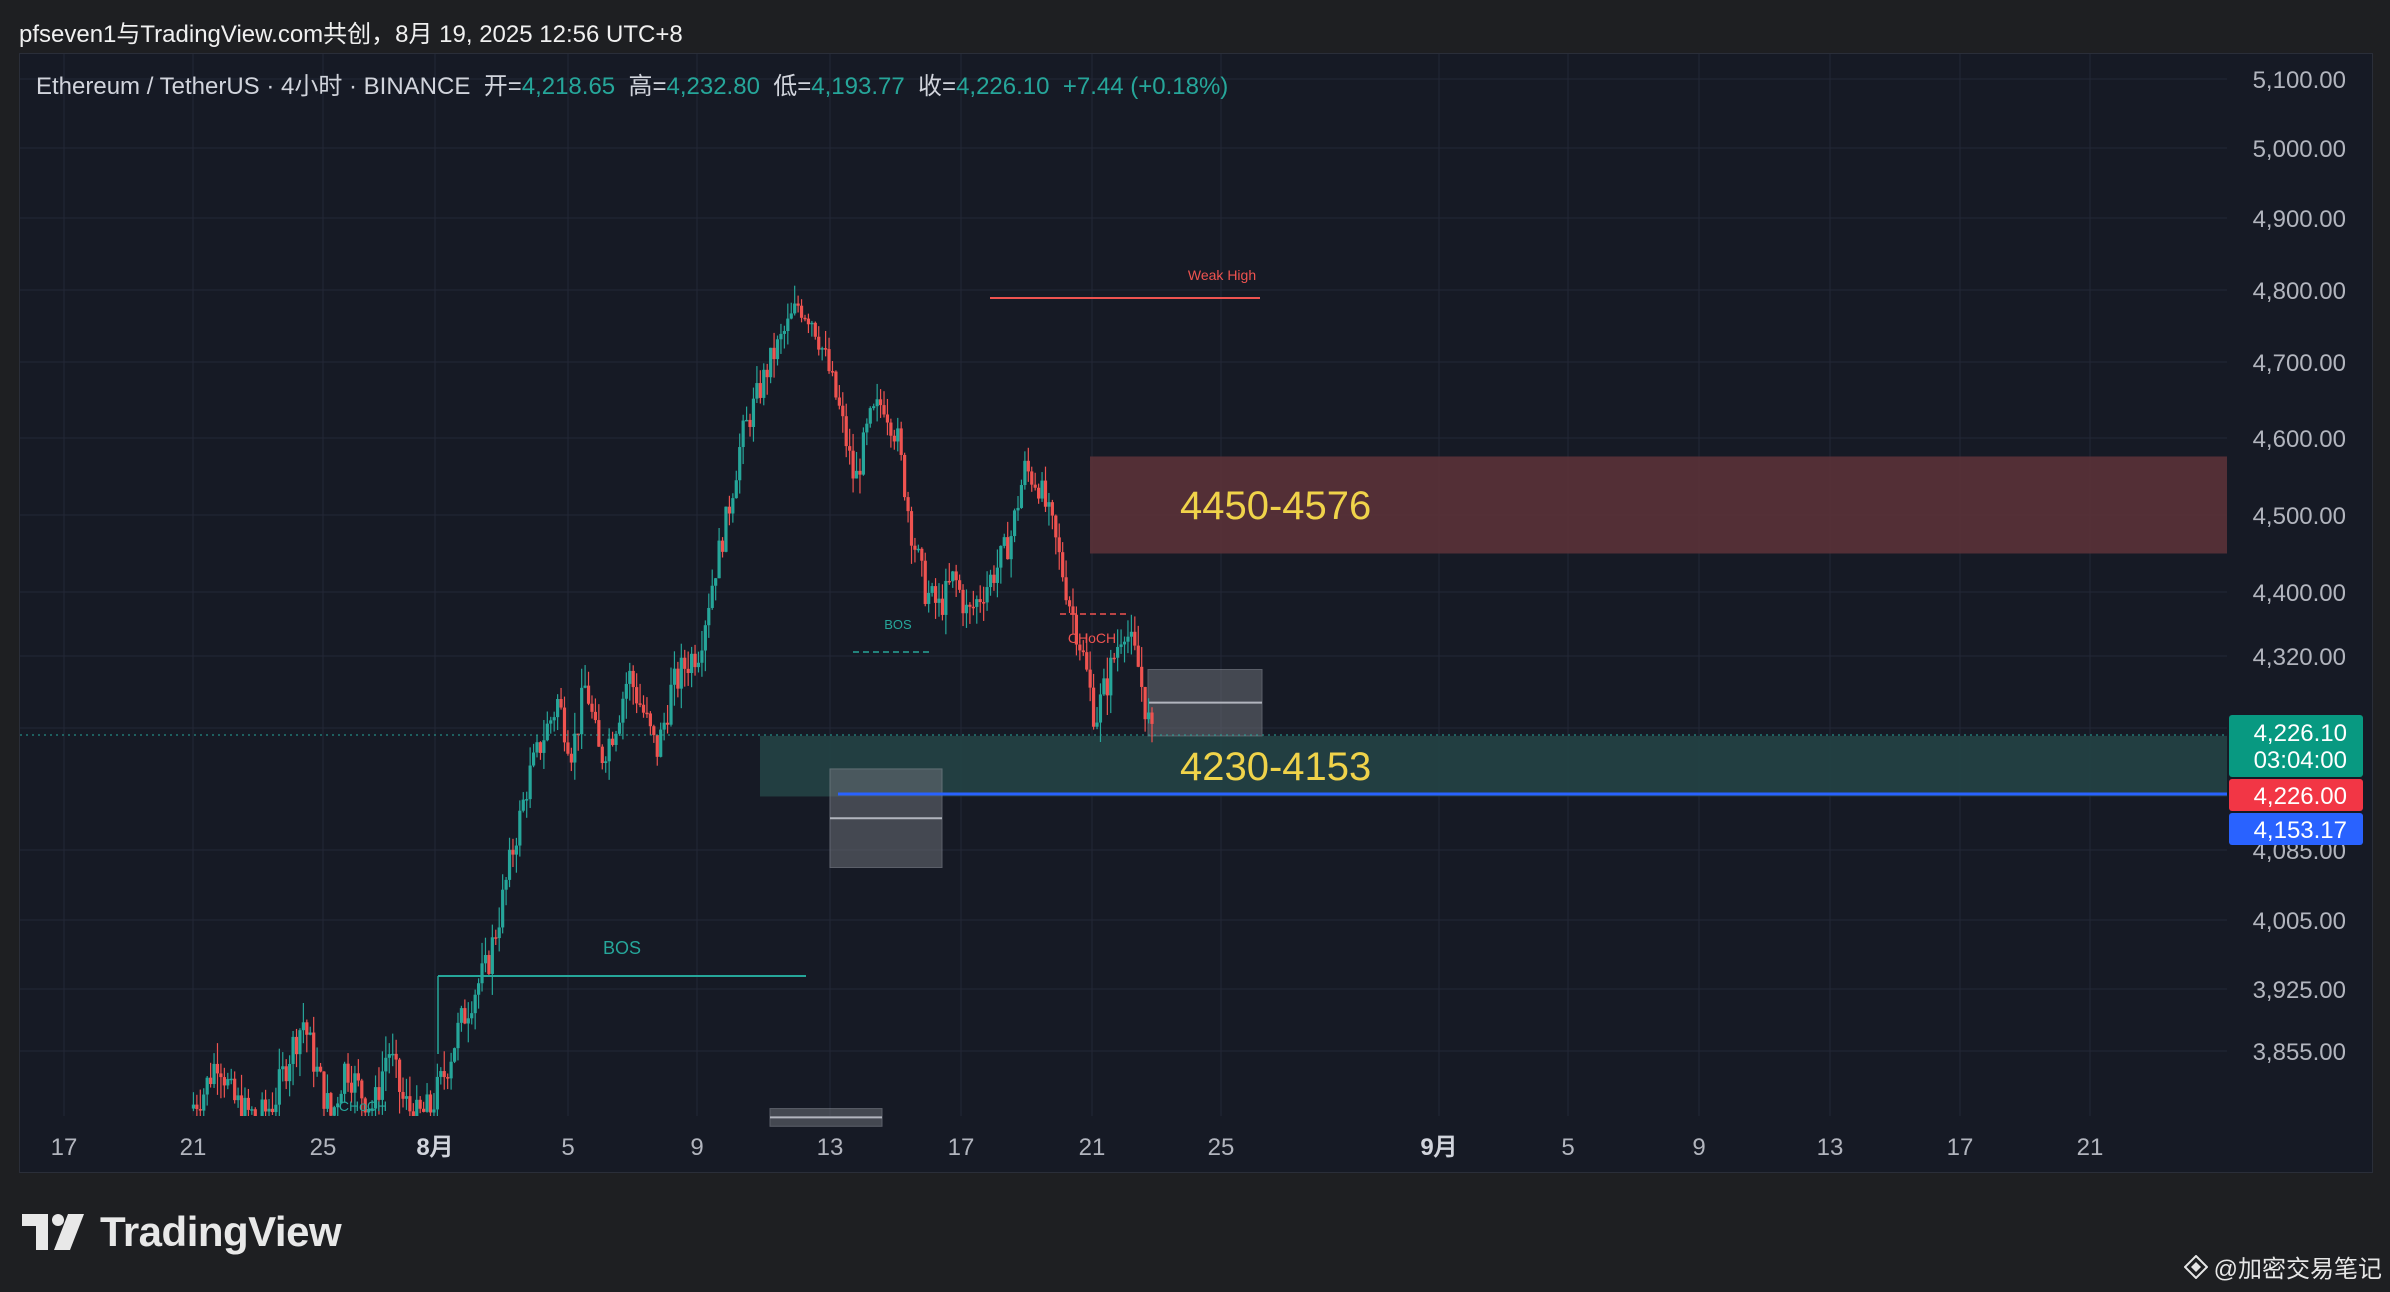 The width and height of the screenshot is (2390, 1292). Describe the element at coordinates (937, 86) in the screenshot. I see `legend-close-label: 收=` at that location.